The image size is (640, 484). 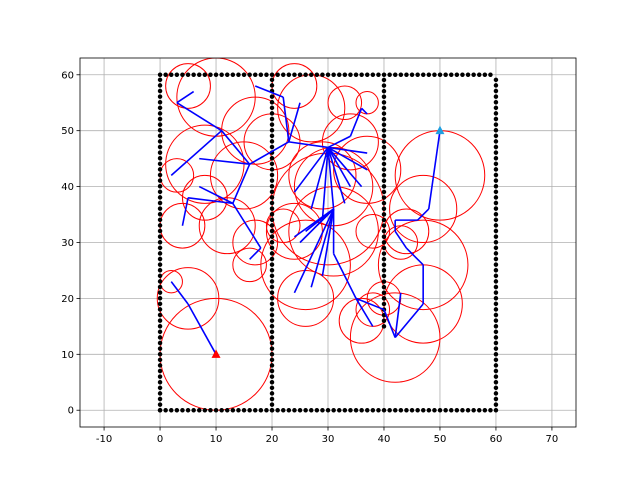 What do you see at coordinates (67, 187) in the screenshot?
I see `y-tick-label: 40` at bounding box center [67, 187].